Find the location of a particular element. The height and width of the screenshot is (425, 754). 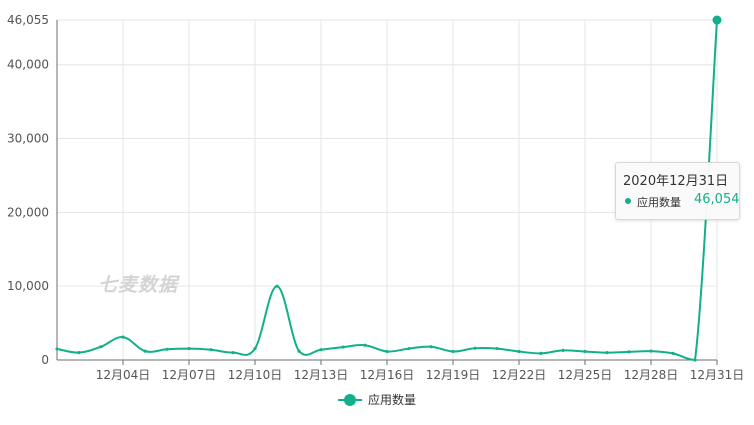

x-tick-label: 12月31日 is located at coordinates (717, 375).